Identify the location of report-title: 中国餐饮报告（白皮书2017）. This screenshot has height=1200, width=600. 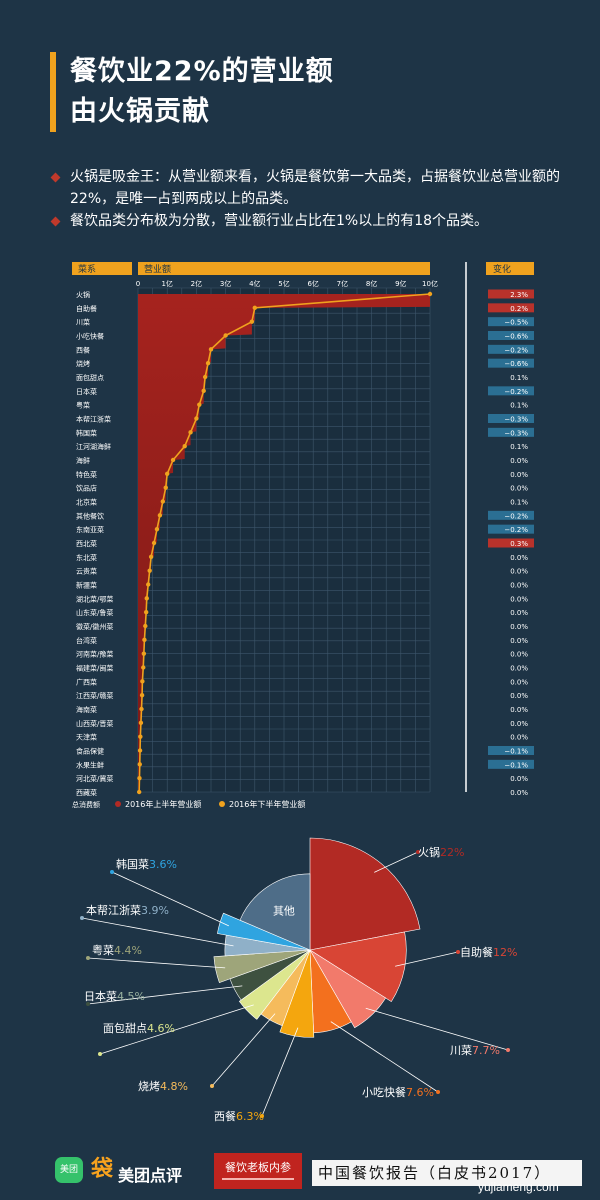
(435, 1173).